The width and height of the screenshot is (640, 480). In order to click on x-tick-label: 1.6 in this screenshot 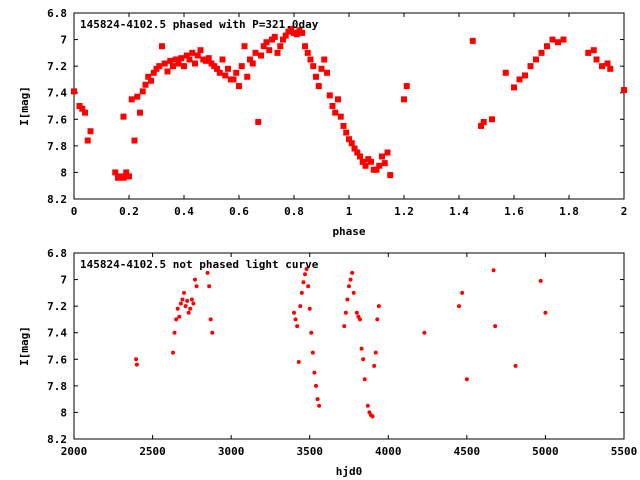, I will do `click(514, 211)`.